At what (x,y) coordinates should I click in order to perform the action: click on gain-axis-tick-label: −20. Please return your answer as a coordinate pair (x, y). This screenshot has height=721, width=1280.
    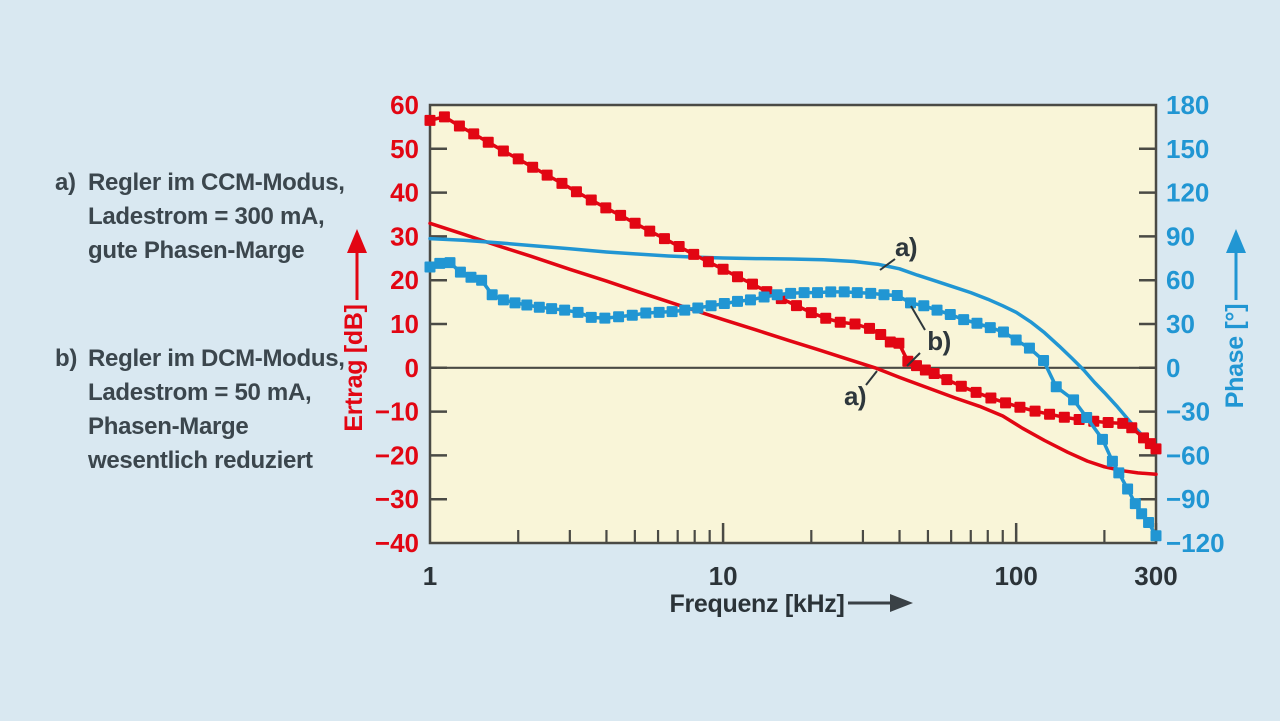
    Looking at the image, I should click on (397, 455).